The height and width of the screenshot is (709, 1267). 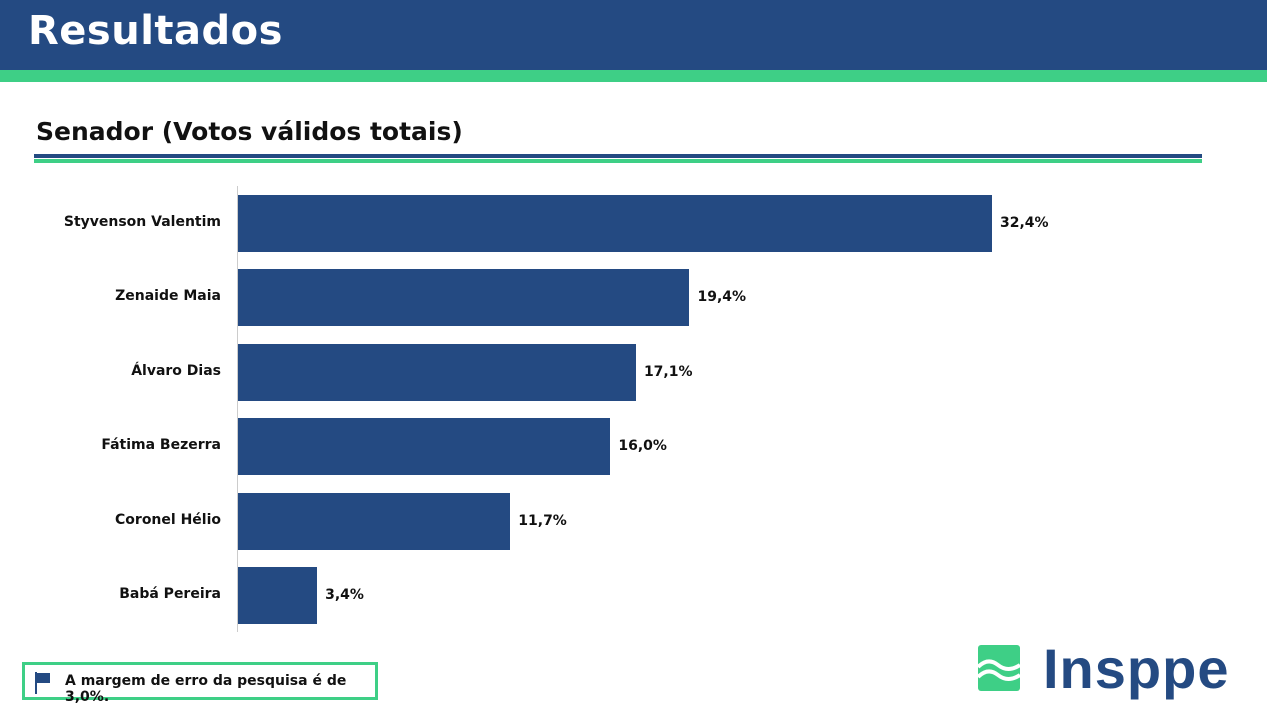 I want to click on category-label: Álvaro Dias, so click(x=176, y=370).